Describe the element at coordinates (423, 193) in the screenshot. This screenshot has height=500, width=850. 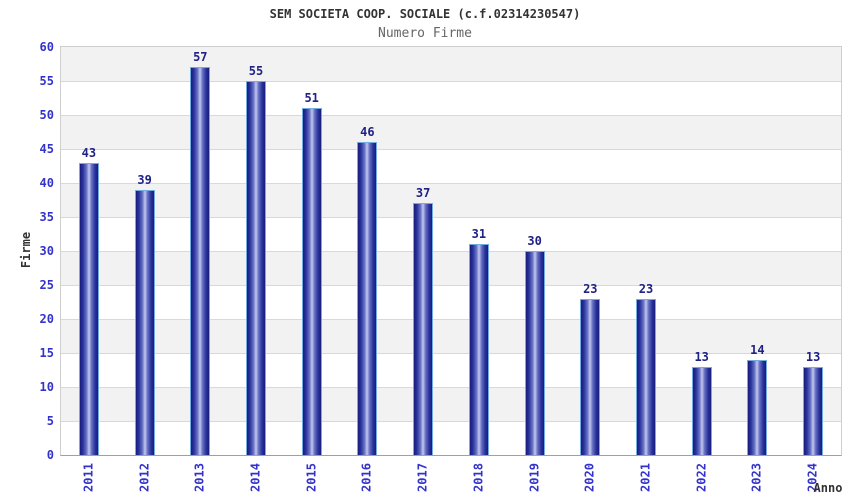
I see `bar-value-label: 37` at that location.